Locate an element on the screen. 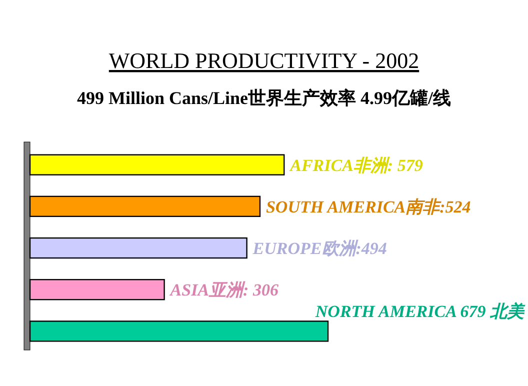  data-label: EUROPE欧洲:494 is located at coordinates (319, 248).